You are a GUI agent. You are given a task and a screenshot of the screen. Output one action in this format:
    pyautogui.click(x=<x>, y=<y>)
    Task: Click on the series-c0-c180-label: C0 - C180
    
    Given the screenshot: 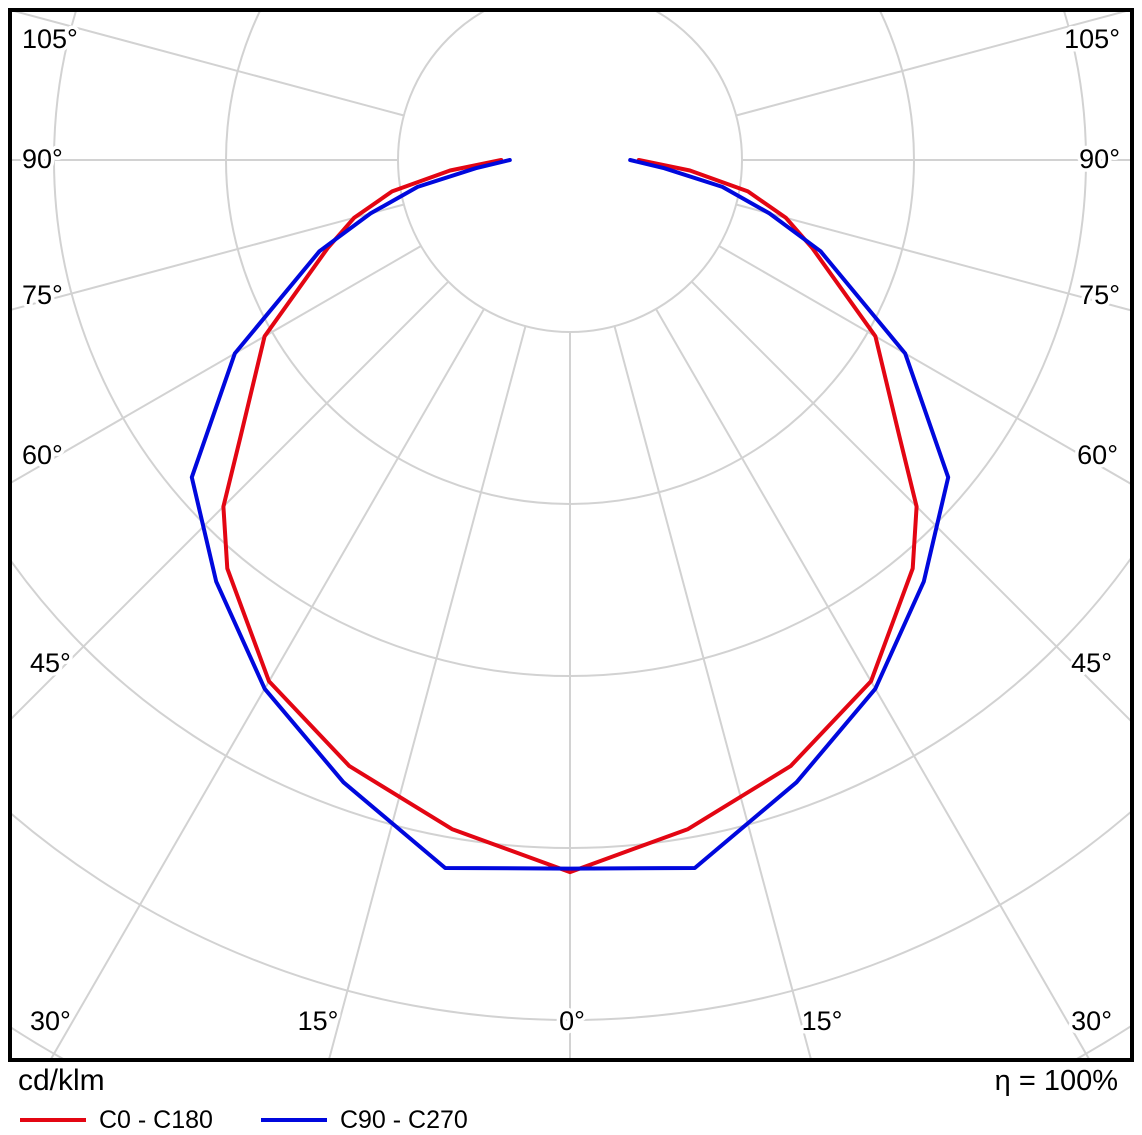 What is the action you would take?
    pyautogui.click(x=156, y=1119)
    